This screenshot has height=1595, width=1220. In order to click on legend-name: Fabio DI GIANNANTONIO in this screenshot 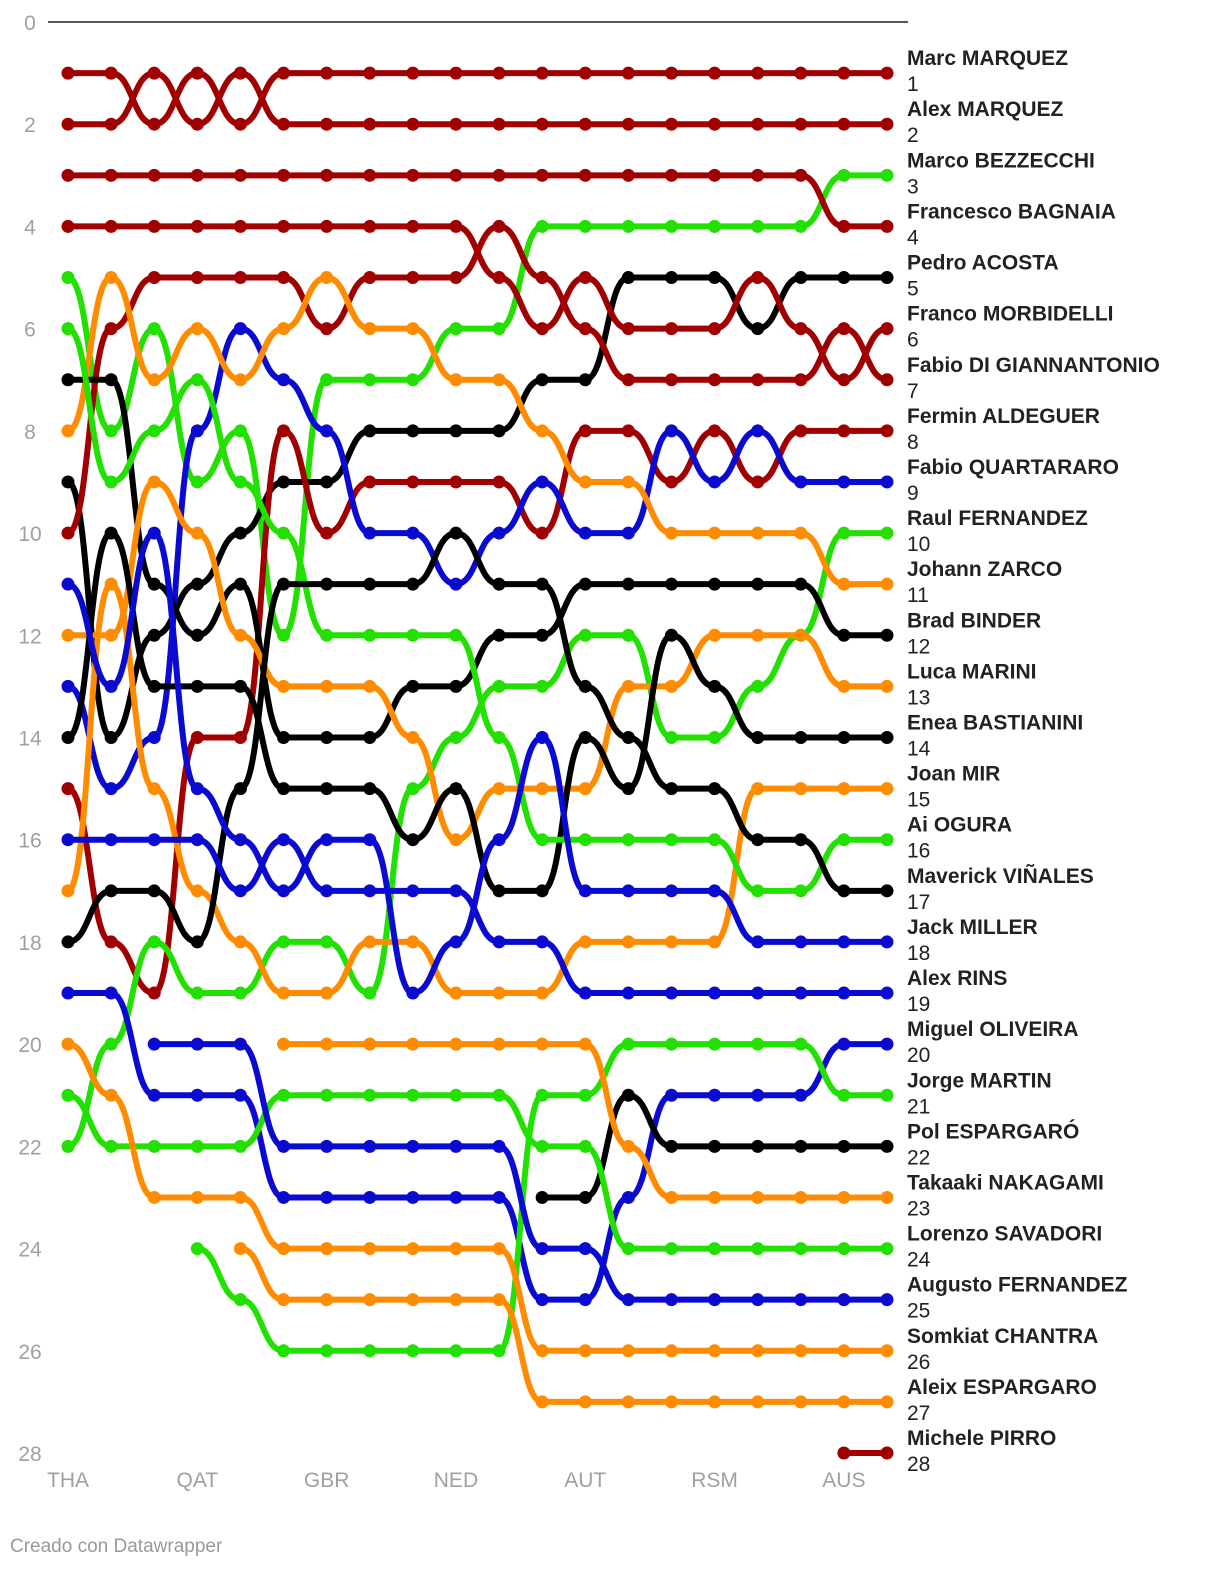, I will do `click(1033, 365)`.